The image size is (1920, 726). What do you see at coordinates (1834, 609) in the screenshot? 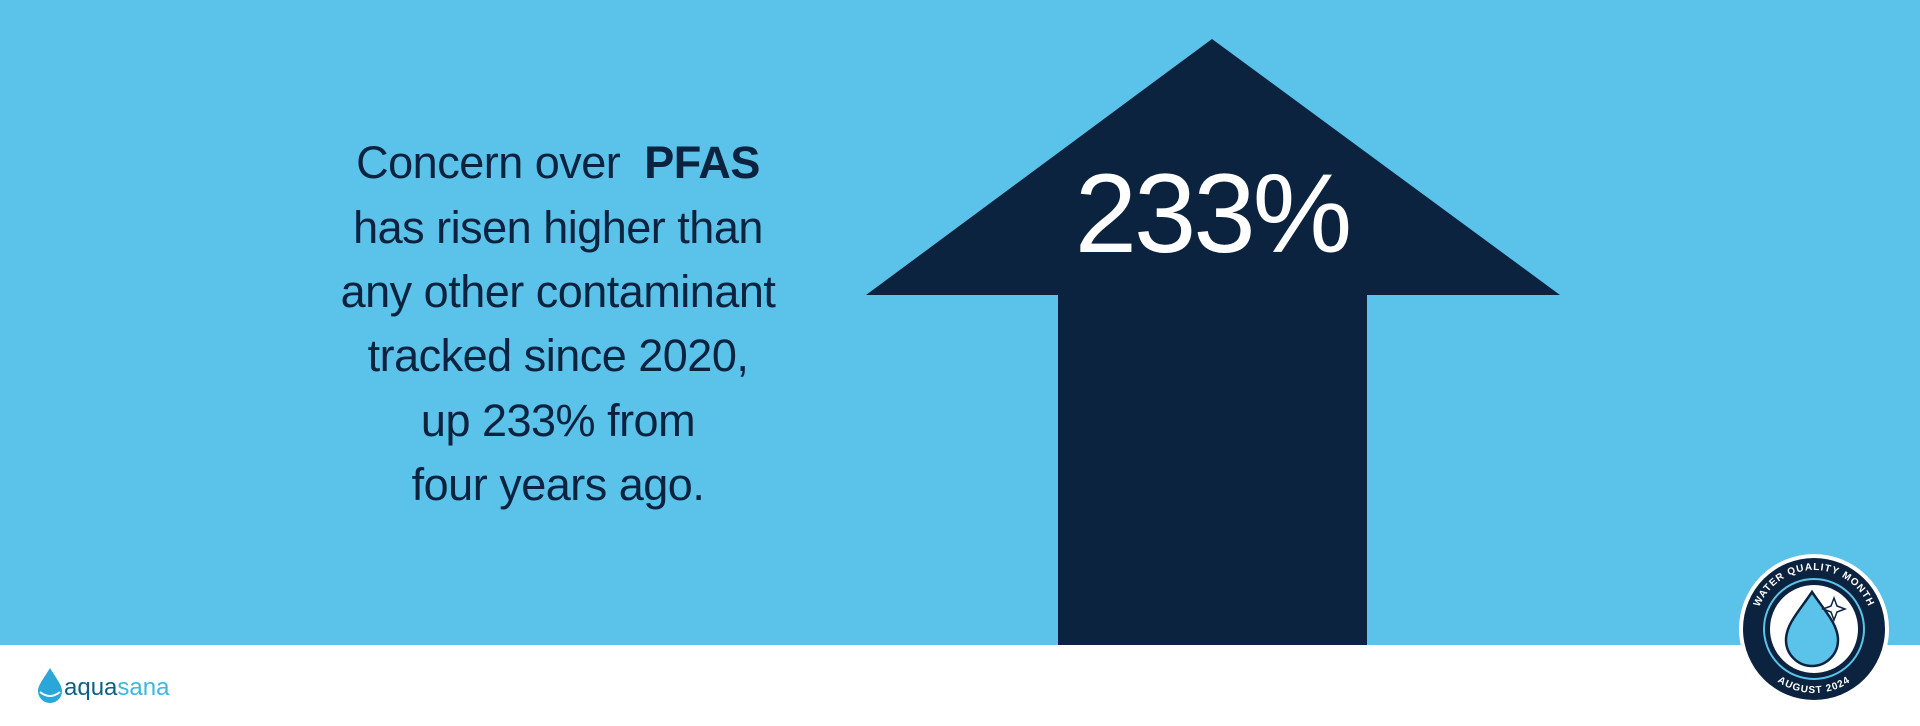
I see `badge-sparkle` at bounding box center [1834, 609].